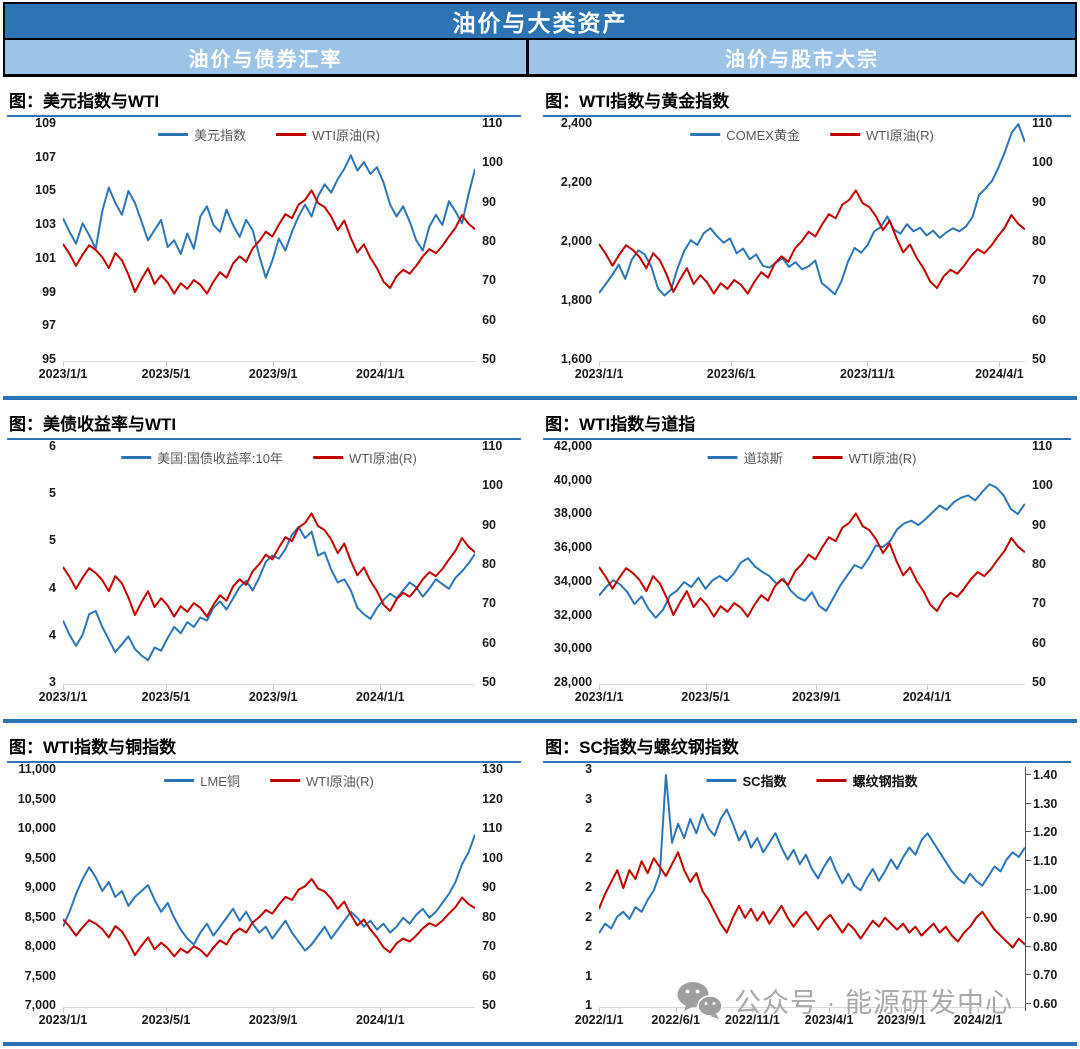  I want to click on legend-item: LME铜, so click(202, 780).